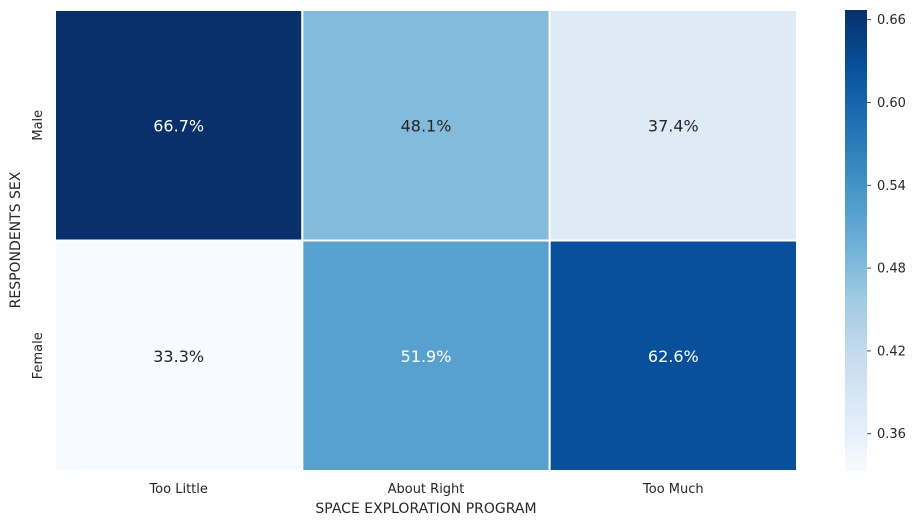 The width and height of the screenshot is (918, 526). What do you see at coordinates (886, 227) in the screenshot?
I see `colorbar-ticks: 0.36 0.42 0.48 0.54 0.60 0.66` at bounding box center [886, 227].